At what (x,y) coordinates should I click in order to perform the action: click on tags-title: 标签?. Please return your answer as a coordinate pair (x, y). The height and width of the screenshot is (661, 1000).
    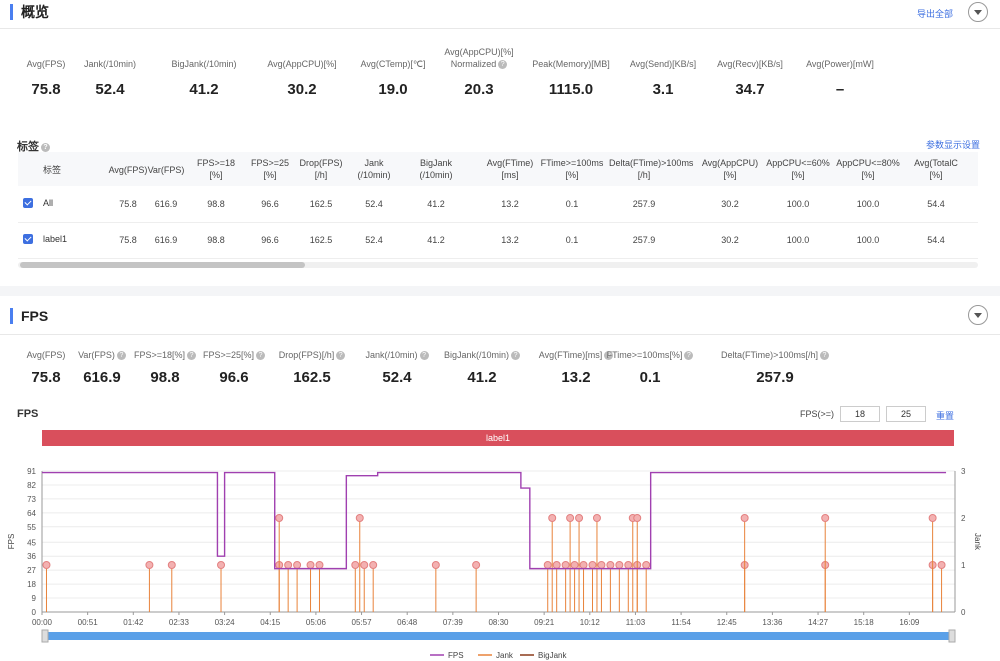
    Looking at the image, I should click on (33, 146).